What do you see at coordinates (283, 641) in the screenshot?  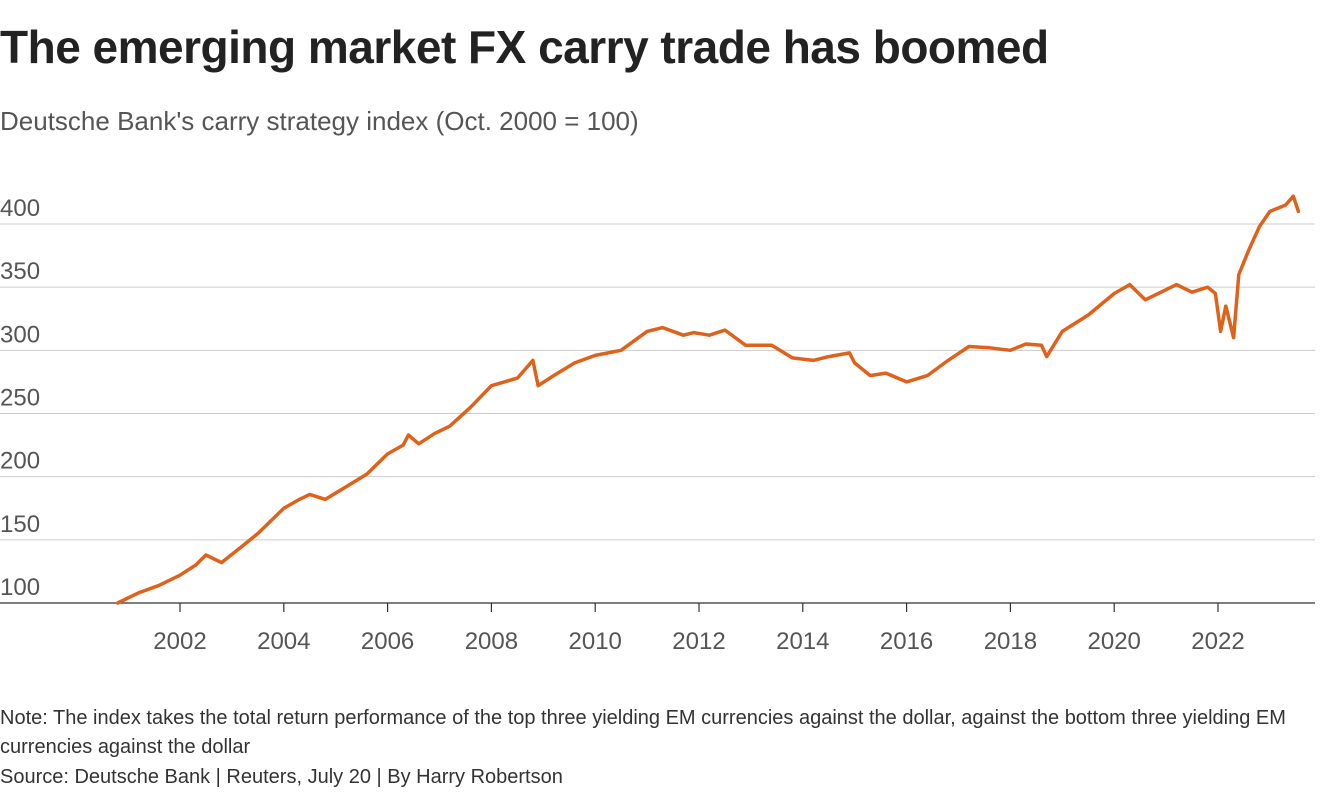 I see `x-tick-label-2004: 2004` at bounding box center [283, 641].